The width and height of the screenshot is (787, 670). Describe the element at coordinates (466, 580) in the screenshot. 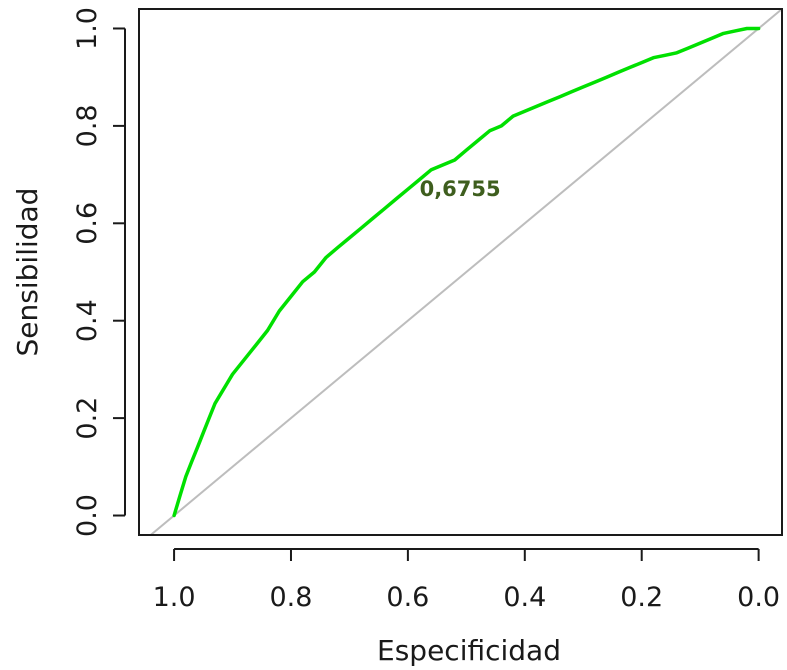

I see `x-axis: 1.0 0.8 0.6 0.4 0.2 0.0` at that location.